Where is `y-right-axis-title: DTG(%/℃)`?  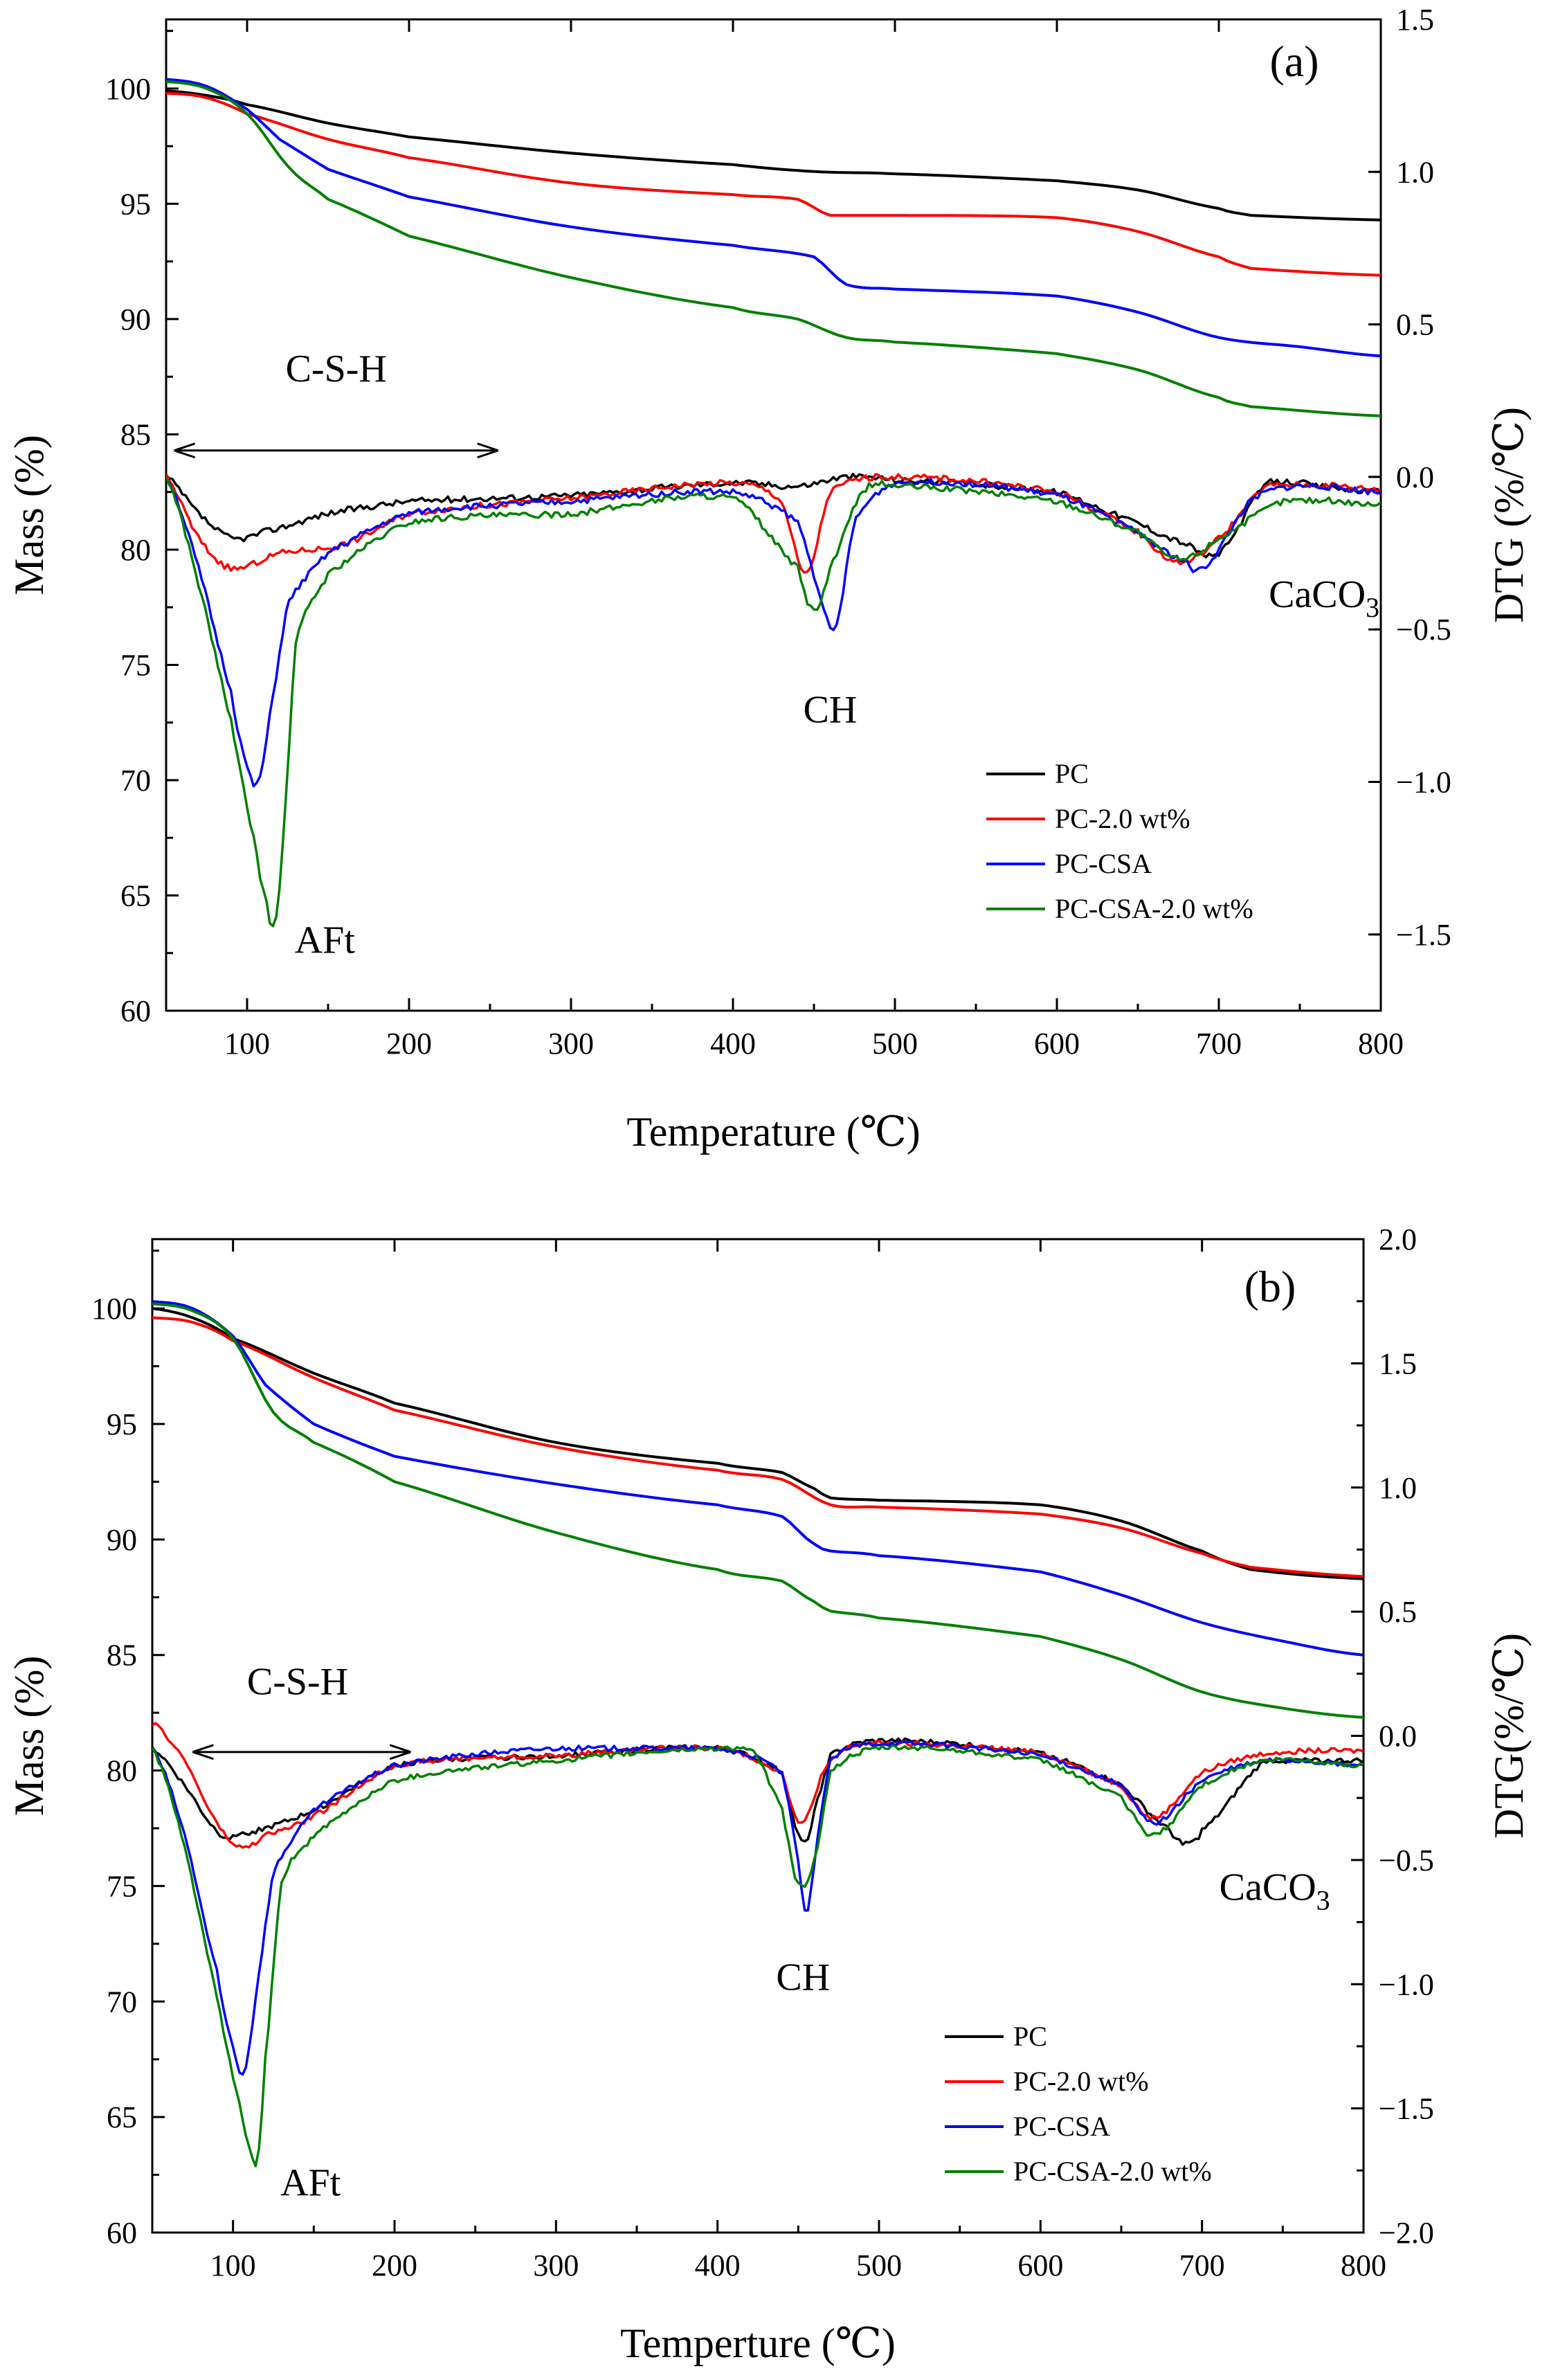
y-right-axis-title: DTG(%/℃) is located at coordinates (1509, 1736).